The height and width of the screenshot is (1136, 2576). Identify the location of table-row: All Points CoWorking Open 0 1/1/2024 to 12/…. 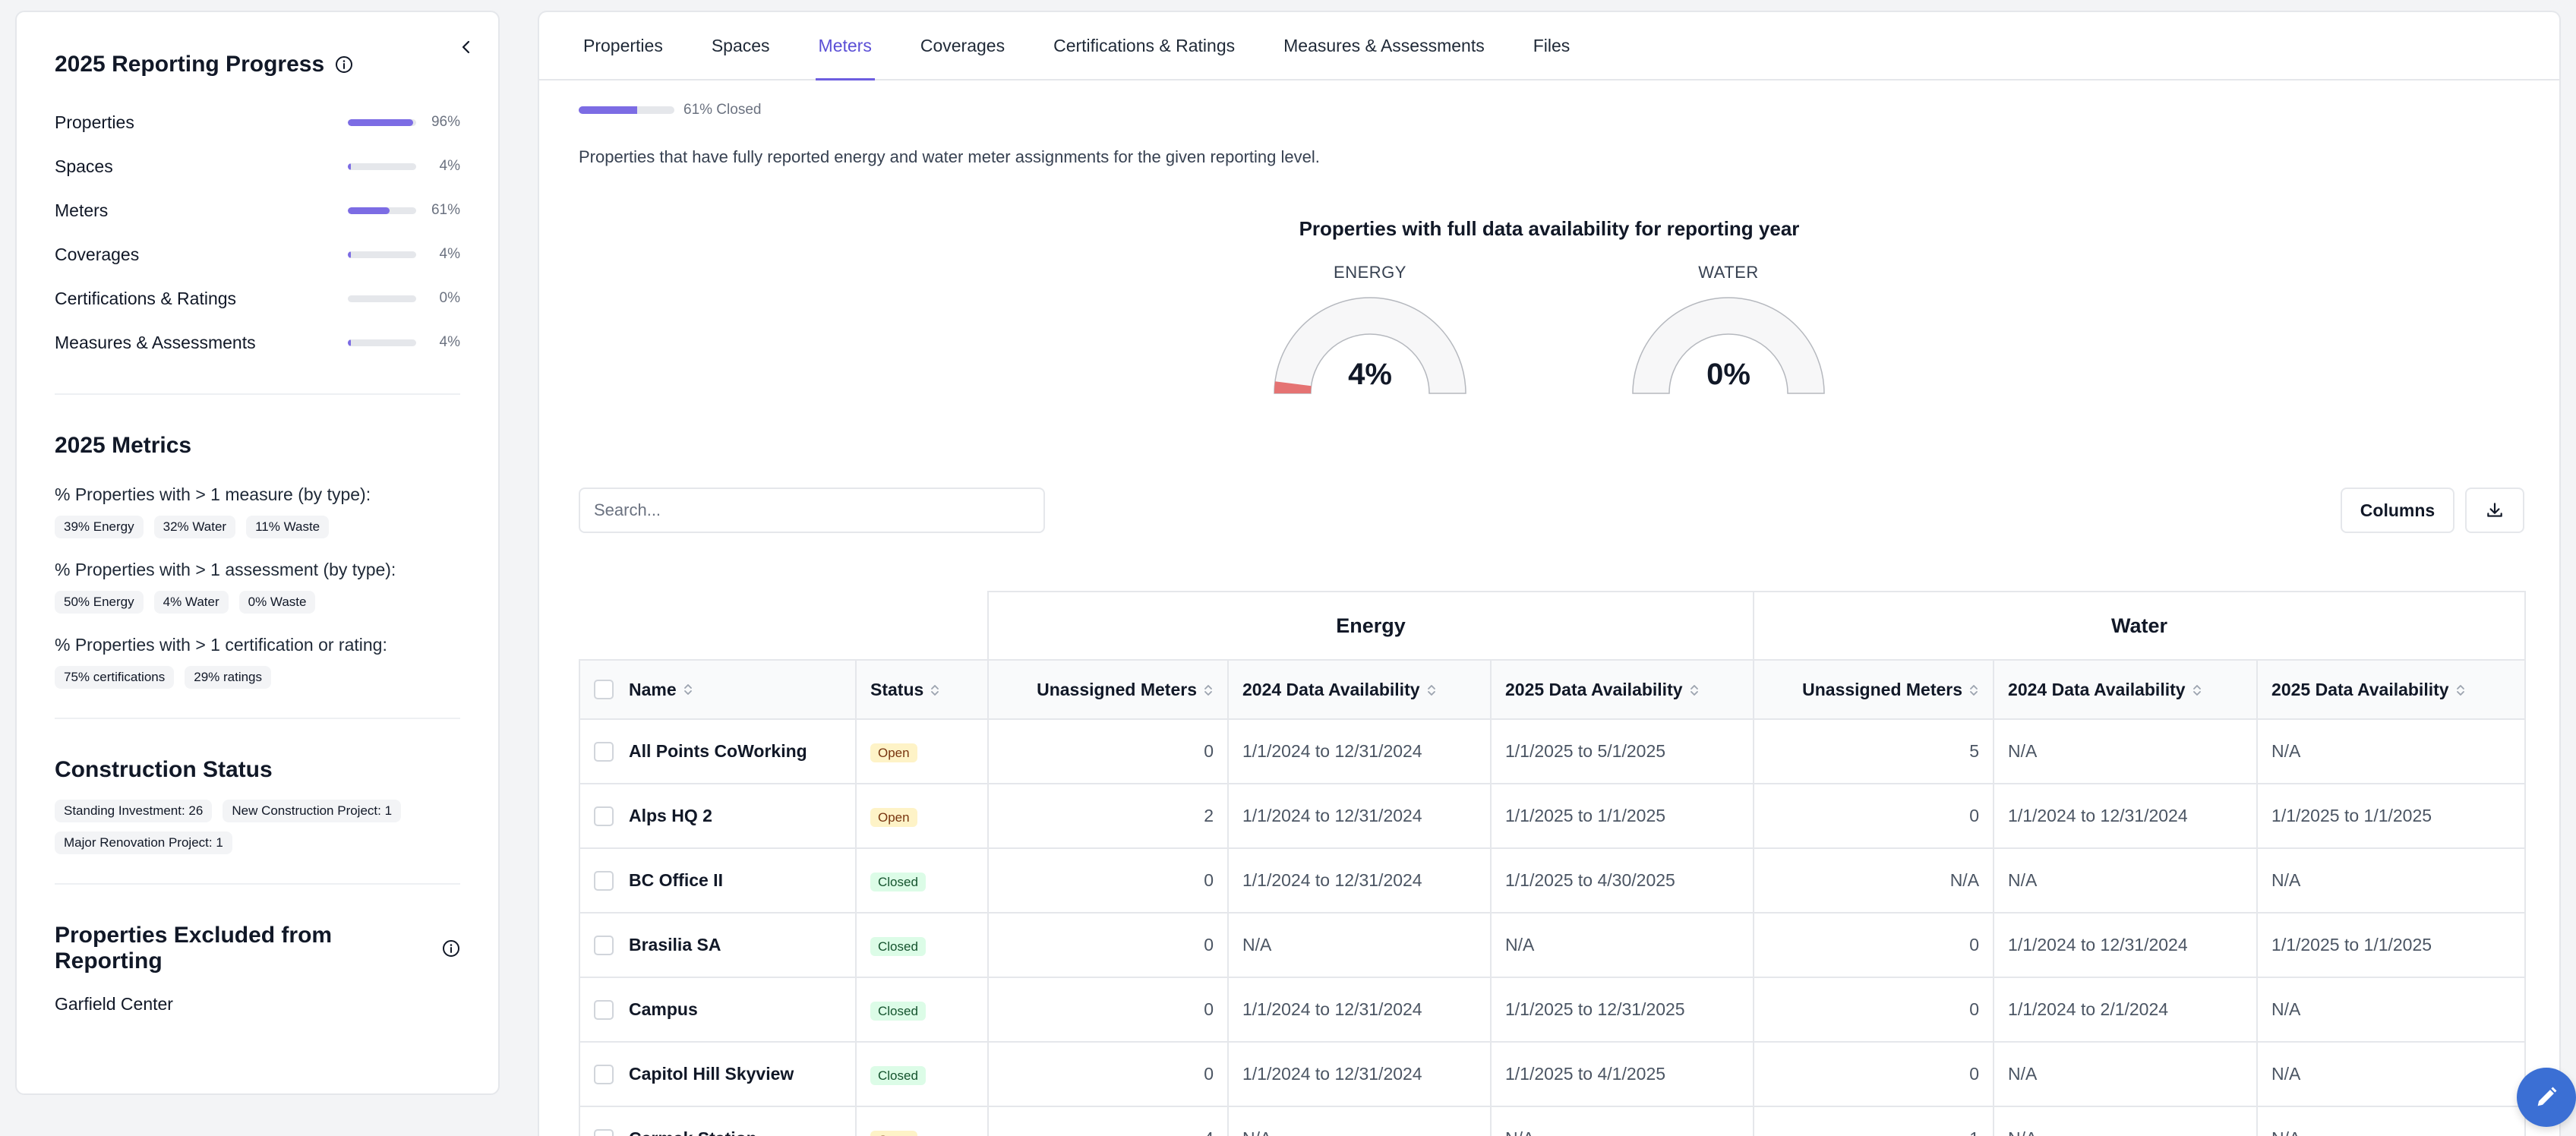
(1553, 751).